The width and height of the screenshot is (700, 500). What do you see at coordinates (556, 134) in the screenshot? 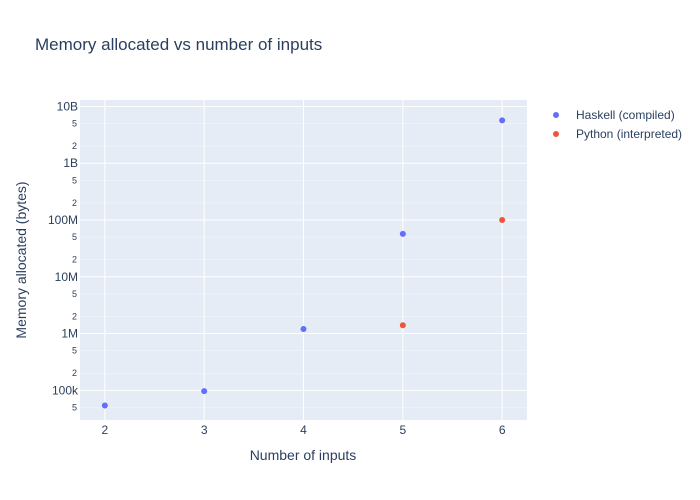
I see `legend-marker-python` at bounding box center [556, 134].